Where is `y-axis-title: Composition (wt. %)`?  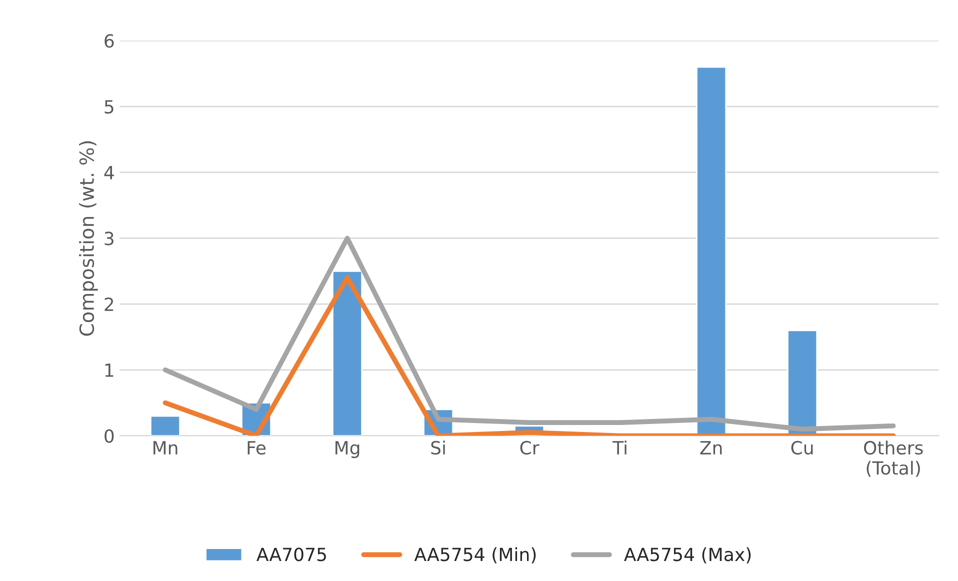
y-axis-title: Composition (wt. %) is located at coordinates (88, 238).